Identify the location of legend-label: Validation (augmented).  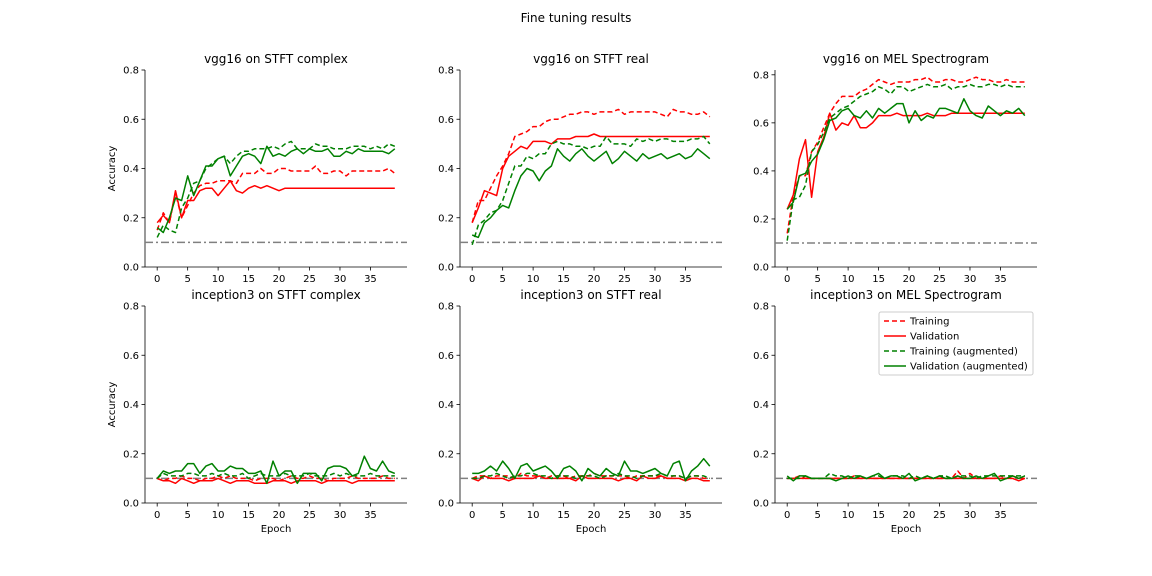
(969, 367).